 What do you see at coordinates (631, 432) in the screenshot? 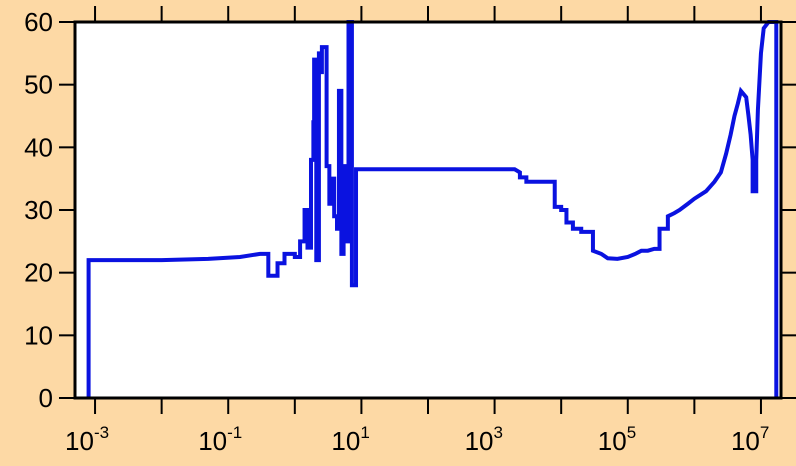
I see `x-tick-label-exponent: 5` at bounding box center [631, 432].